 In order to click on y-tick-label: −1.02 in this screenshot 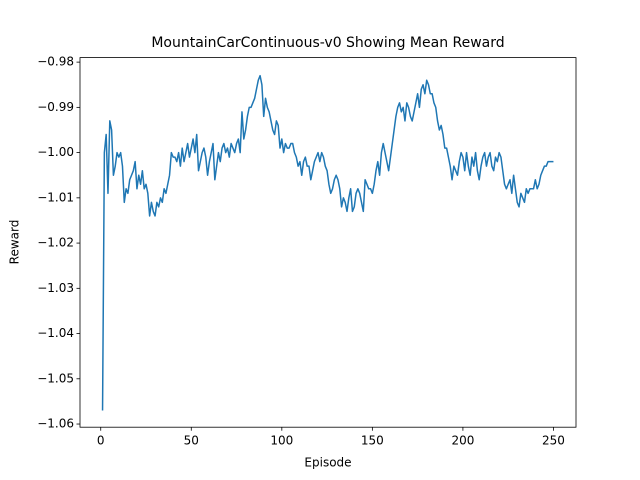, I will do `click(55, 243)`.